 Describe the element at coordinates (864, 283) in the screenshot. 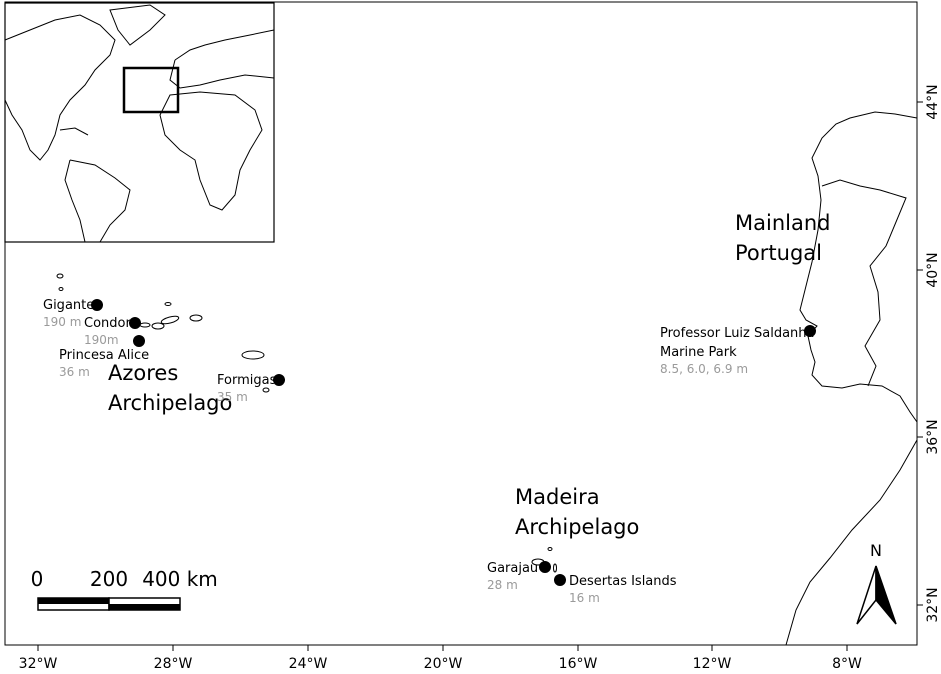

I see `border` at that location.